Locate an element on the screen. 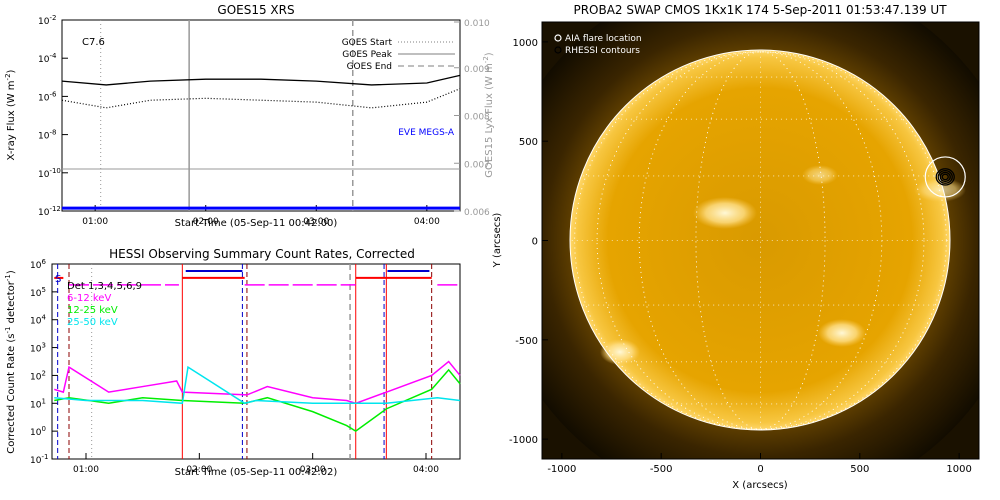 Image resolution: width=1000 pixels, height=500 pixels. goes-x-tick-label: 03:00 is located at coordinates (316, 222).